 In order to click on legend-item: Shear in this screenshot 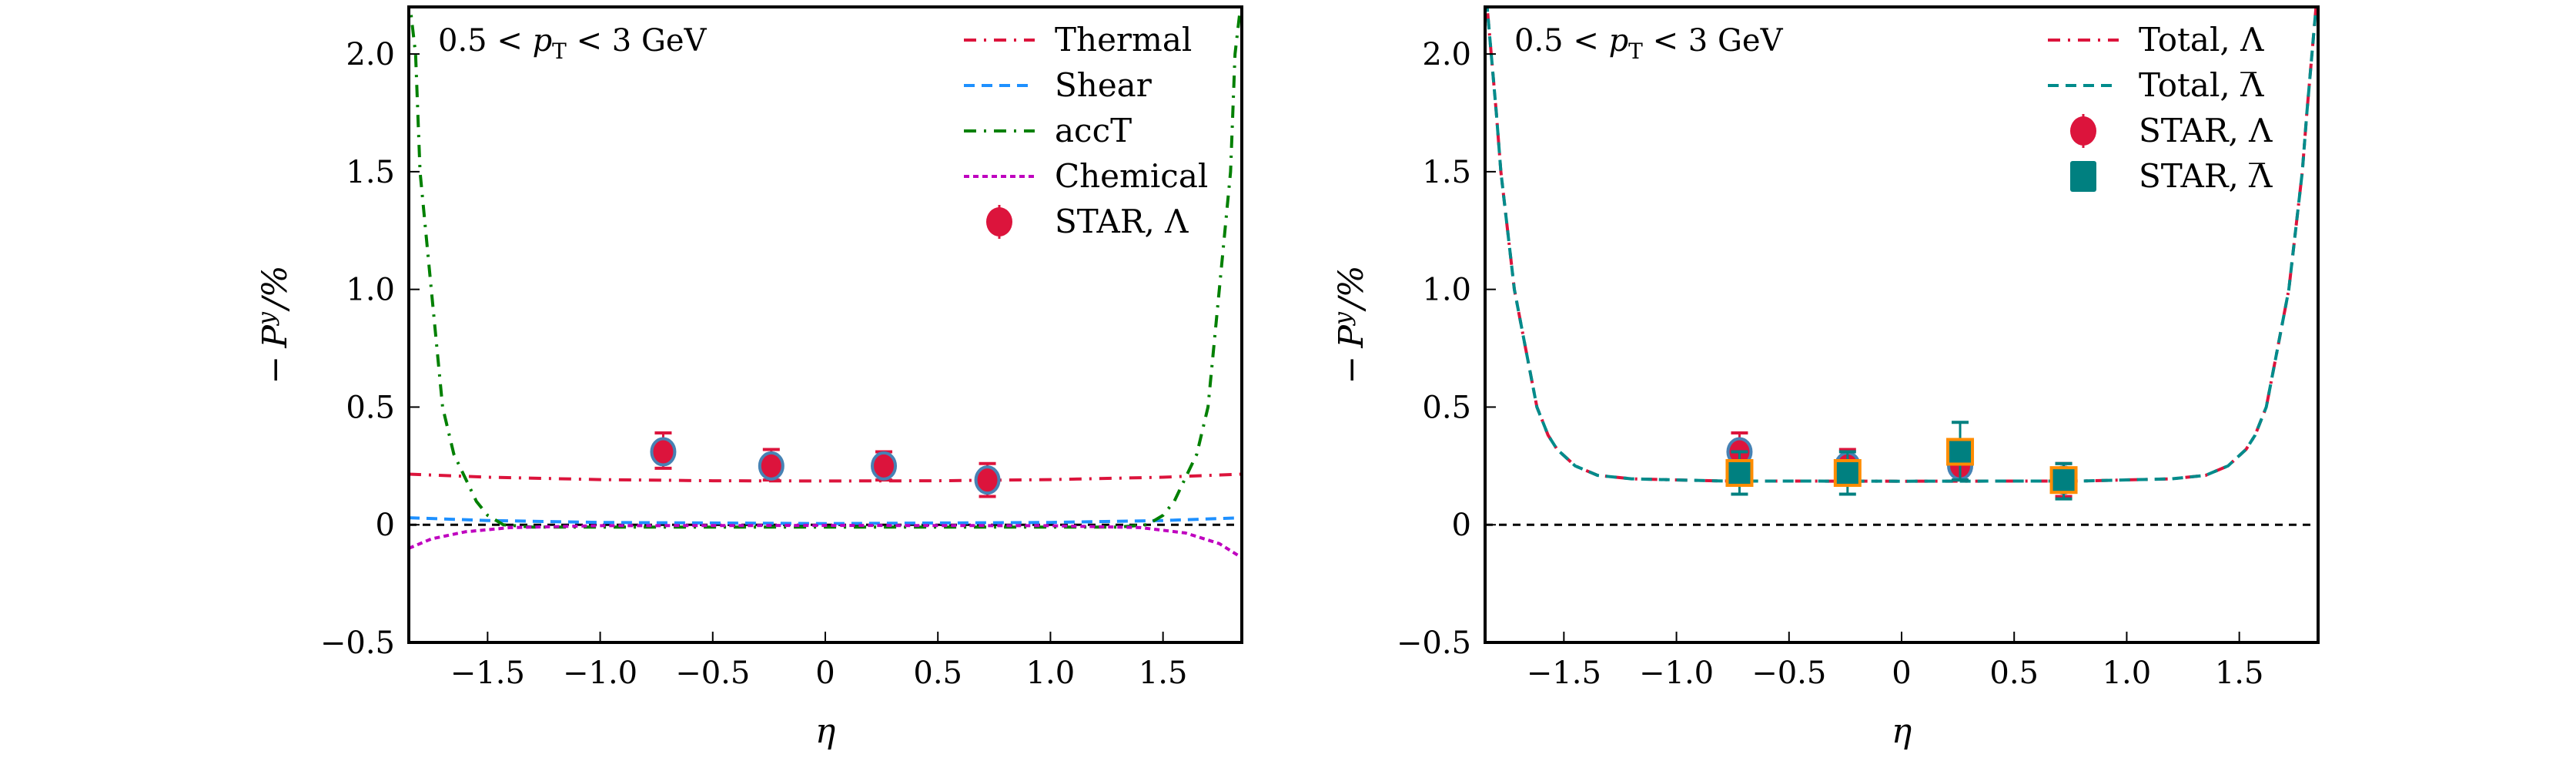, I will do `click(1058, 85)`.